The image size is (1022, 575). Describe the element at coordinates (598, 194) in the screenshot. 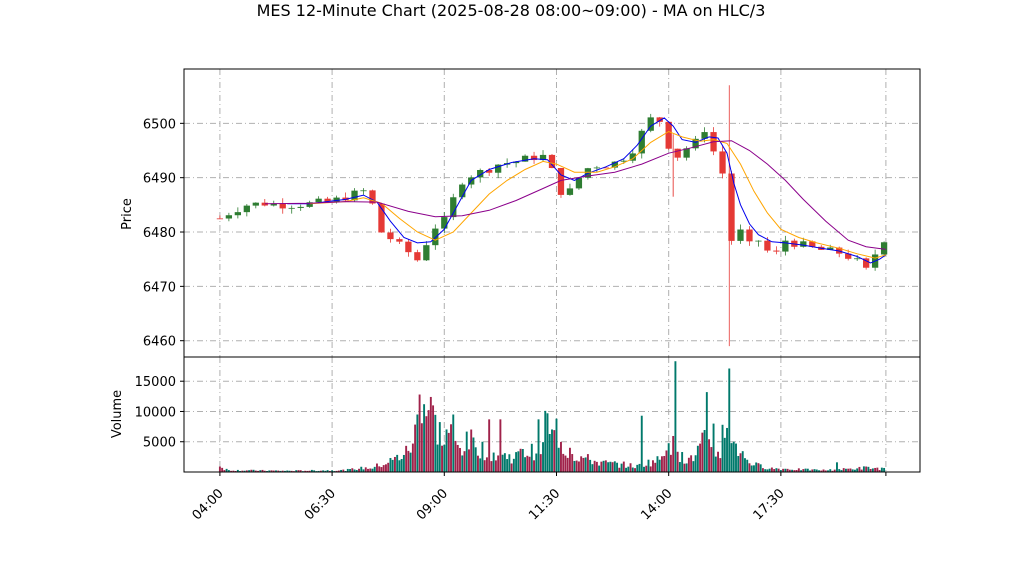

I see `ma-line` at that location.